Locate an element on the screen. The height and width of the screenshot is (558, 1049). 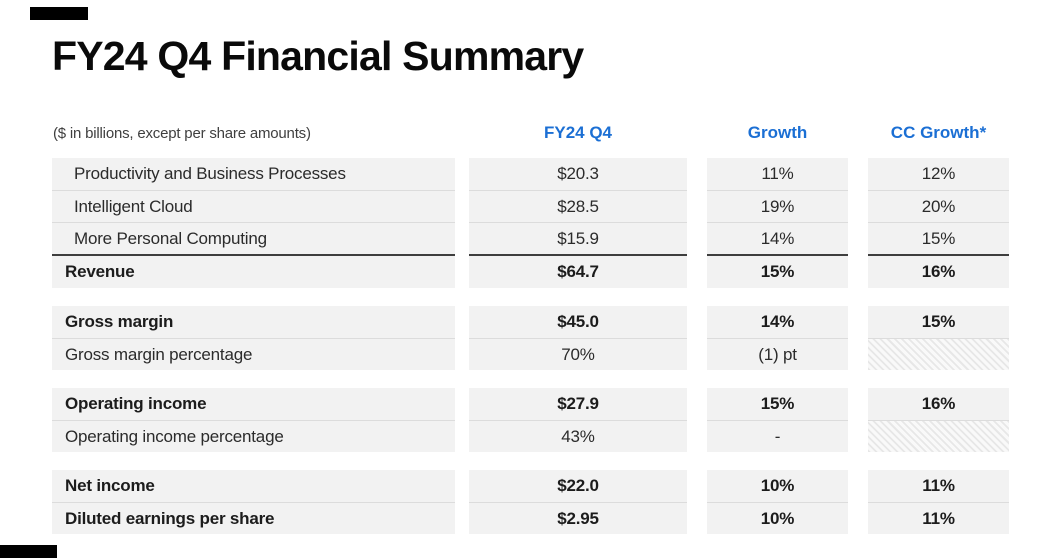
row-label: Operating income percentage is located at coordinates (253, 436).